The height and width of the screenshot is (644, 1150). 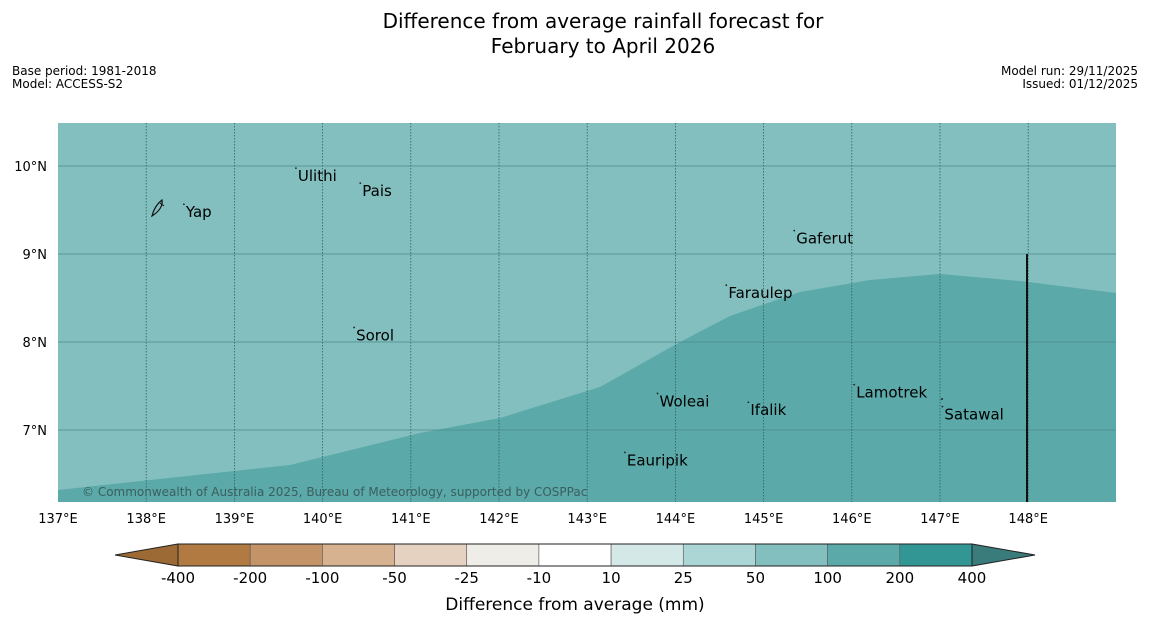 What do you see at coordinates (198, 212) in the screenshot?
I see `place-label: Yap` at bounding box center [198, 212].